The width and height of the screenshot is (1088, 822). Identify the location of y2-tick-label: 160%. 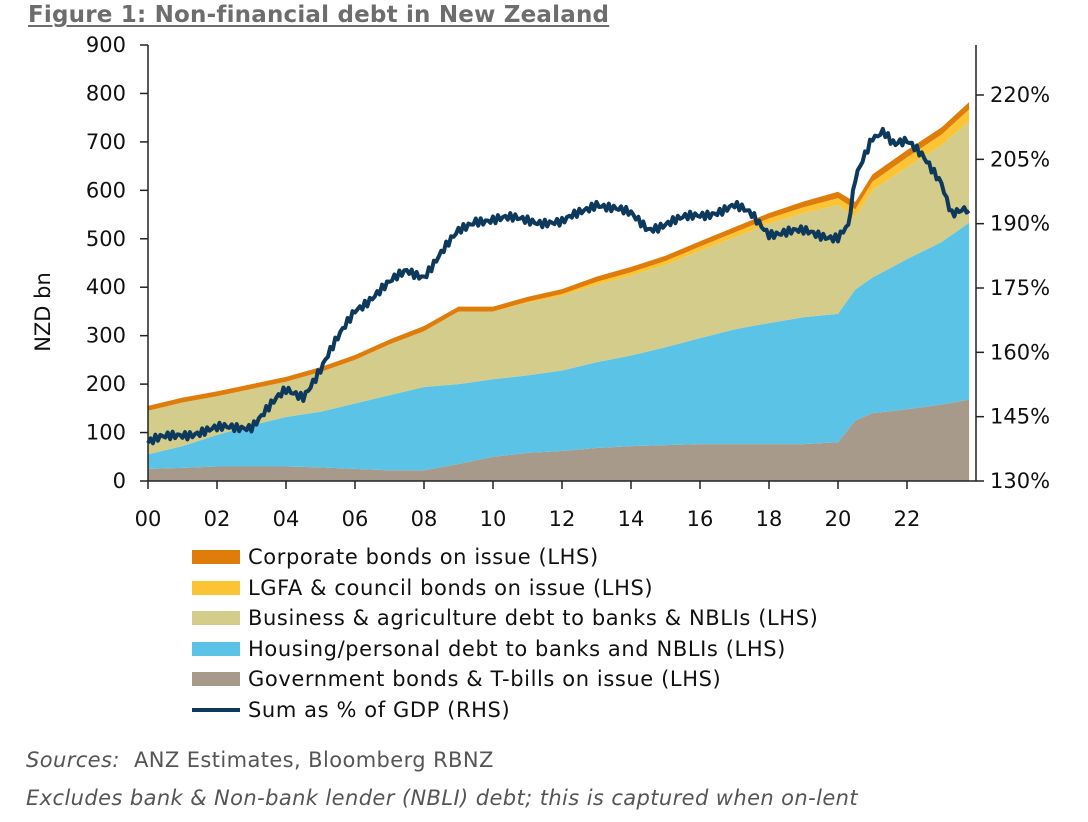
(1020, 352).